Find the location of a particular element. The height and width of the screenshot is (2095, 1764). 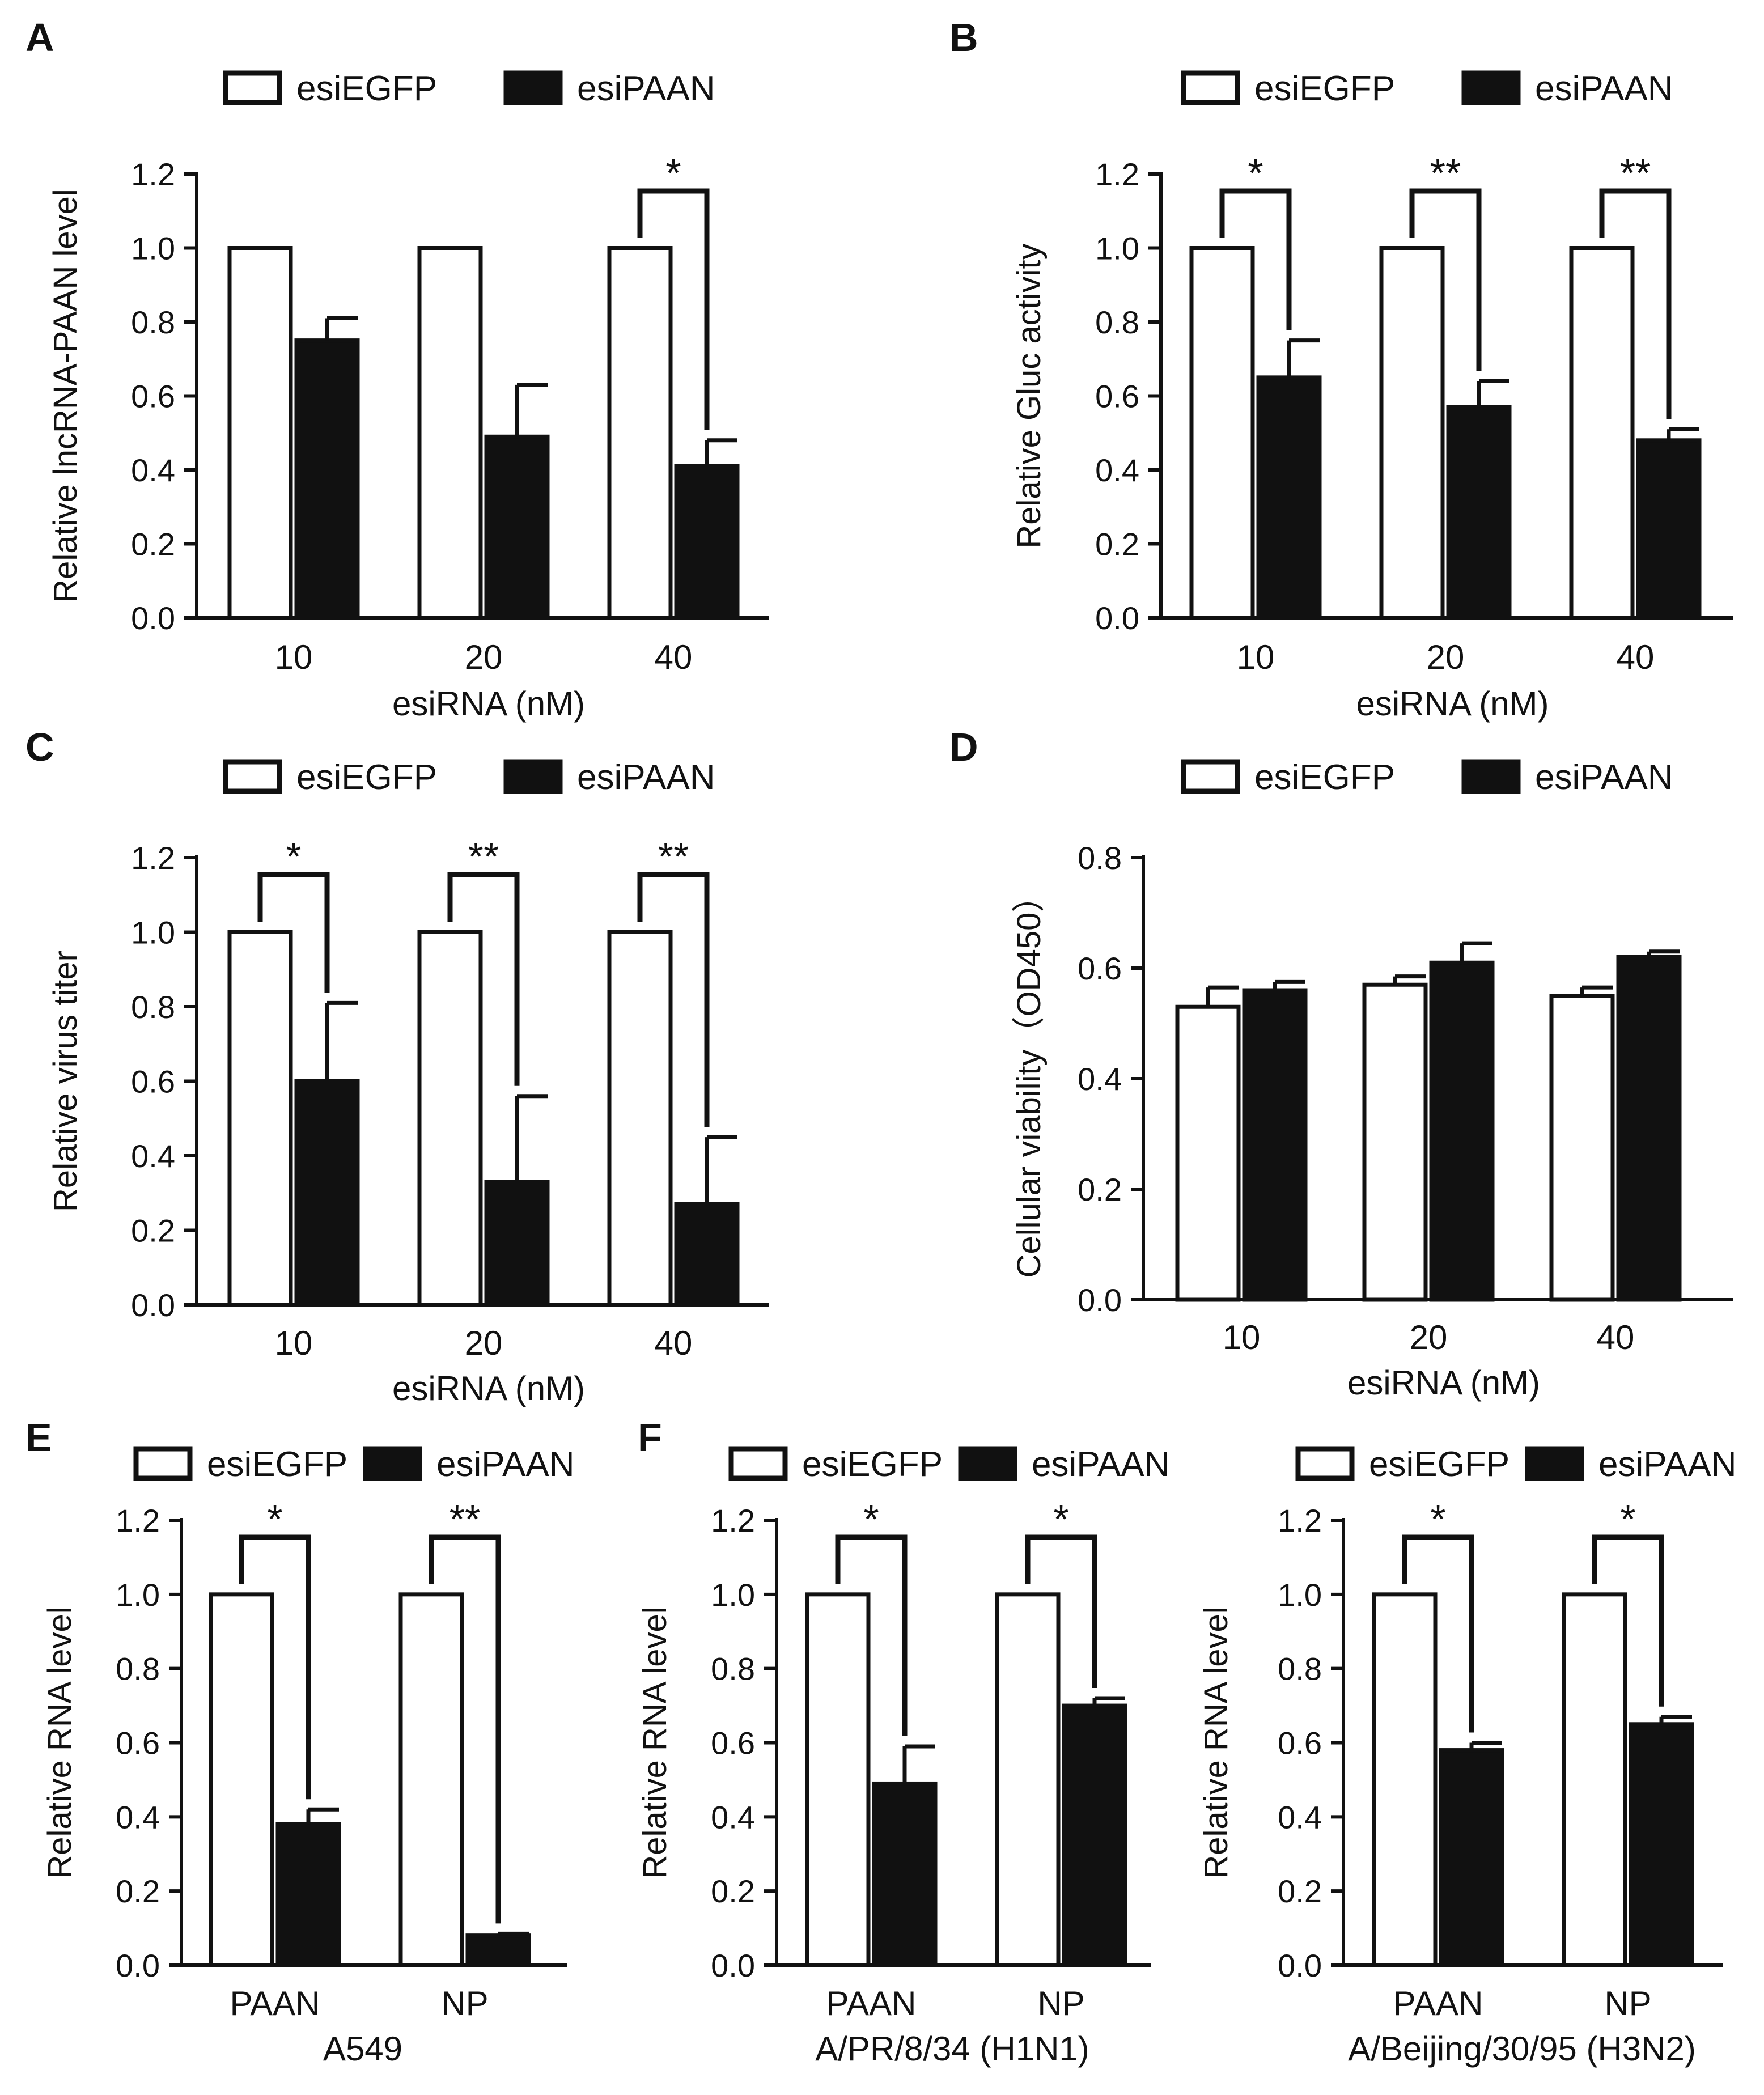

panel-label: F is located at coordinates (650, 1437).